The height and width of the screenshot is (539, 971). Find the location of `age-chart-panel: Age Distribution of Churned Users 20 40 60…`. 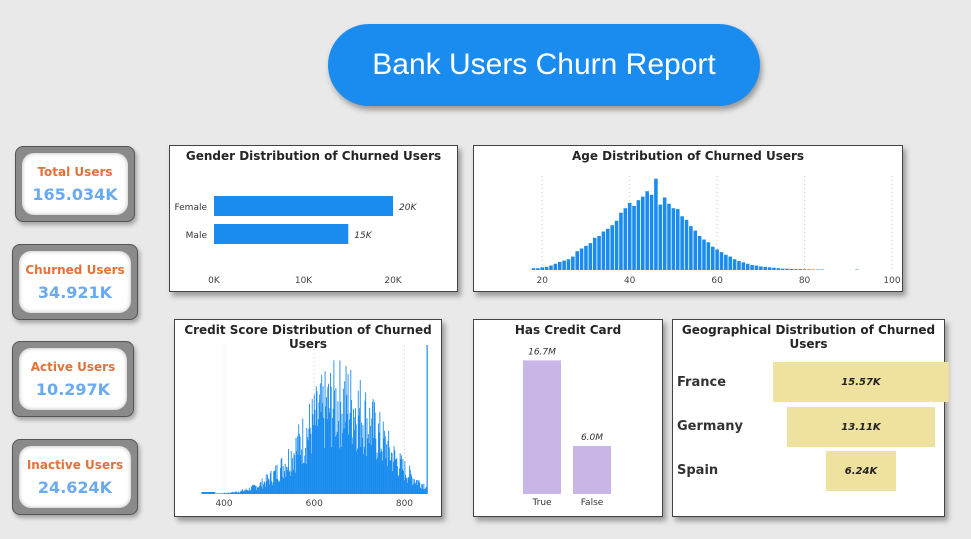

age-chart-panel: Age Distribution of Churned Users 20 40 60… is located at coordinates (688, 218).